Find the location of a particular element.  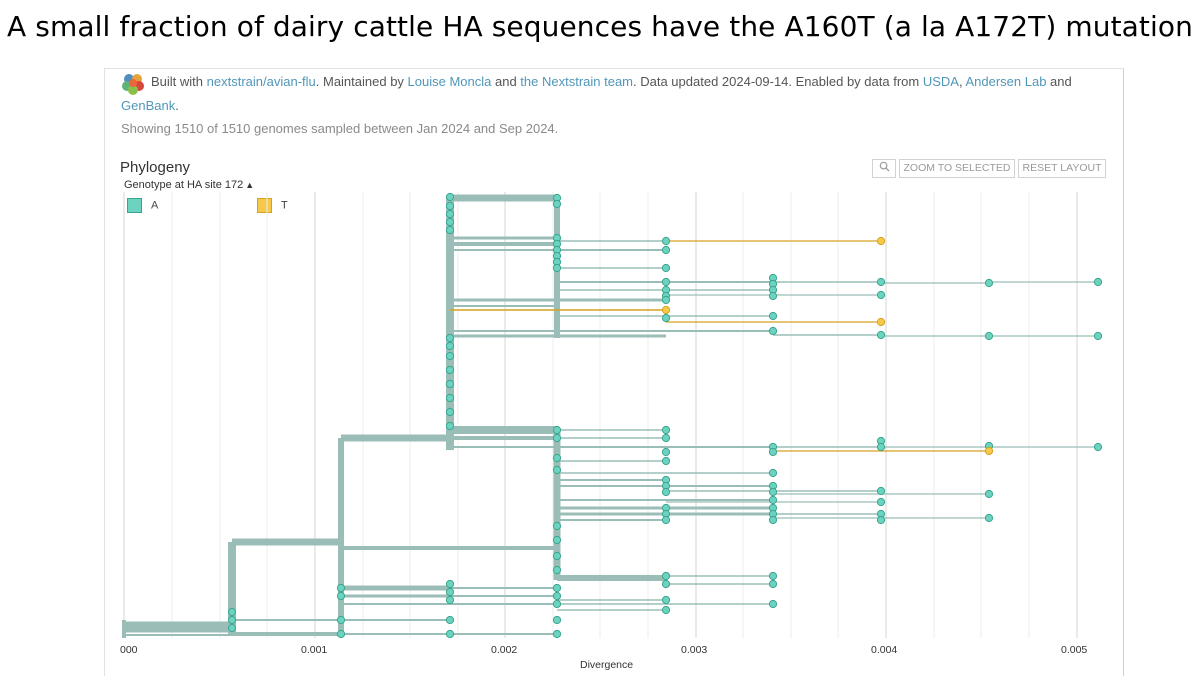

maintainer-link-nextstrain: the Nextstrain team is located at coordinates (577, 81).